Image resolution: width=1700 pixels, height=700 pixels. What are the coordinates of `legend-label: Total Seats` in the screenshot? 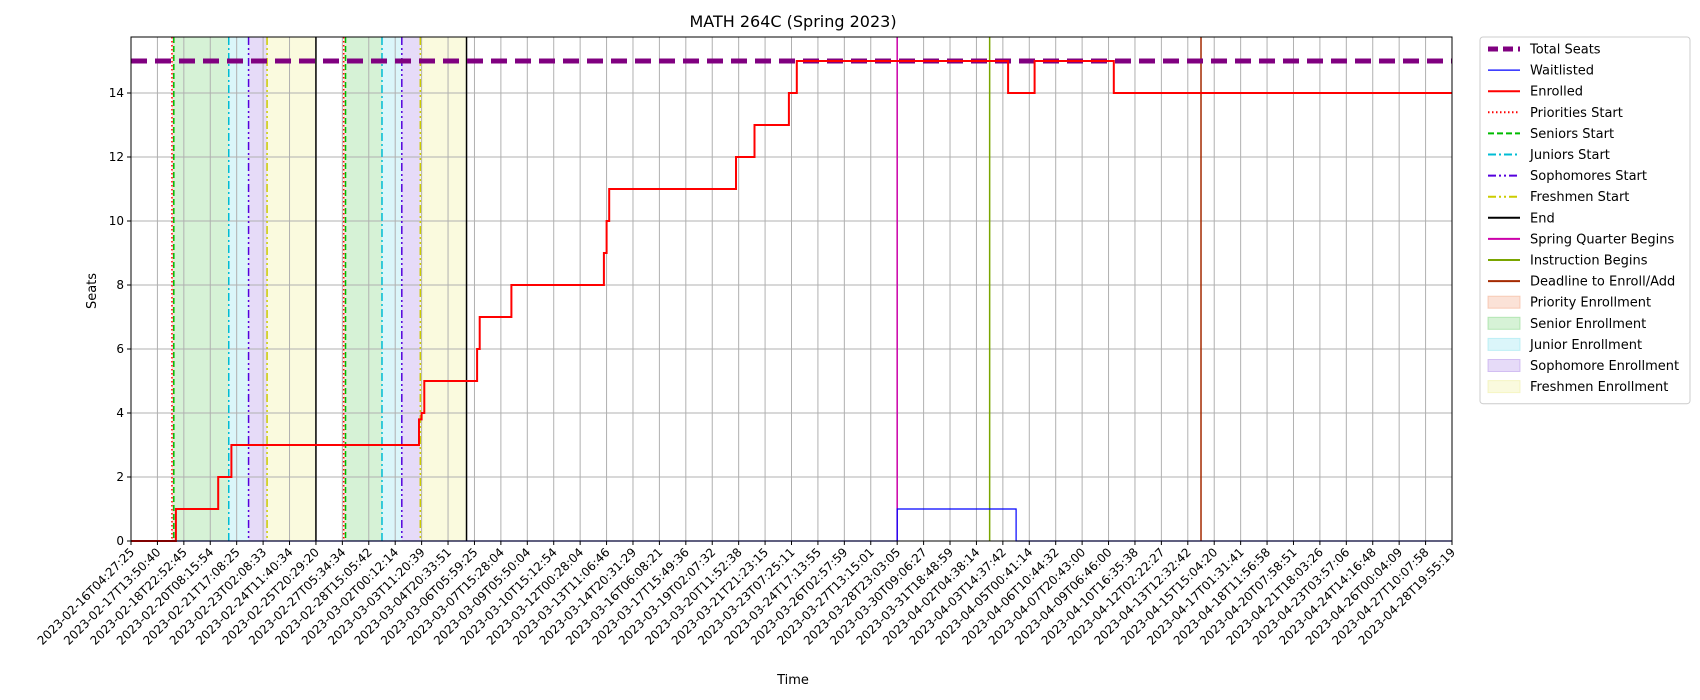 It's located at (1565, 50).